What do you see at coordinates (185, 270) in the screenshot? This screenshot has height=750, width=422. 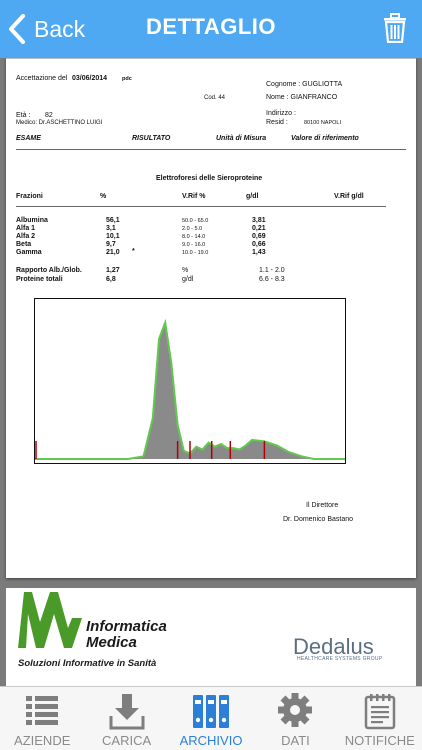 I see `row-rapporto-unit: %` at bounding box center [185, 270].